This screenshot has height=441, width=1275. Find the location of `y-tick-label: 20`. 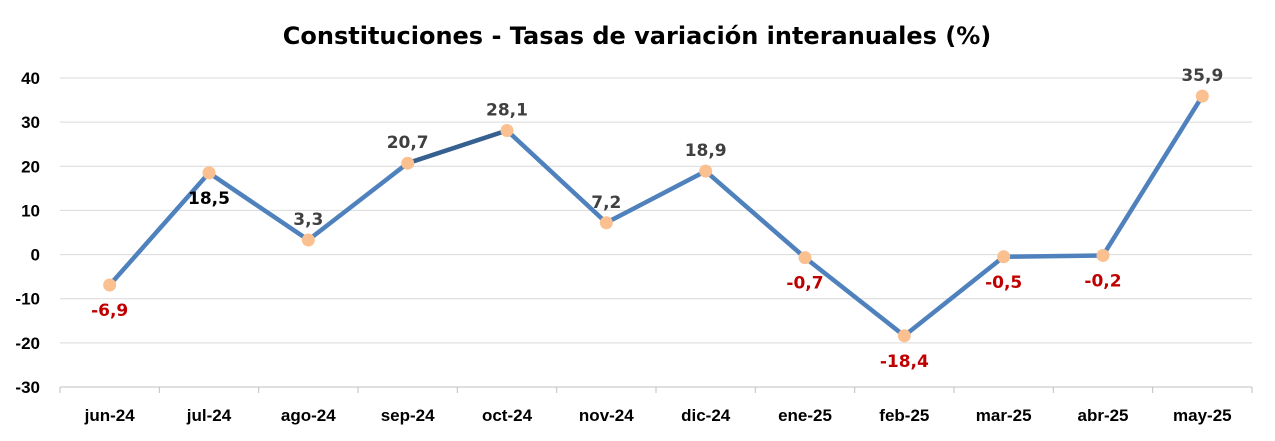

y-tick-label: 20 is located at coordinates (30, 166).